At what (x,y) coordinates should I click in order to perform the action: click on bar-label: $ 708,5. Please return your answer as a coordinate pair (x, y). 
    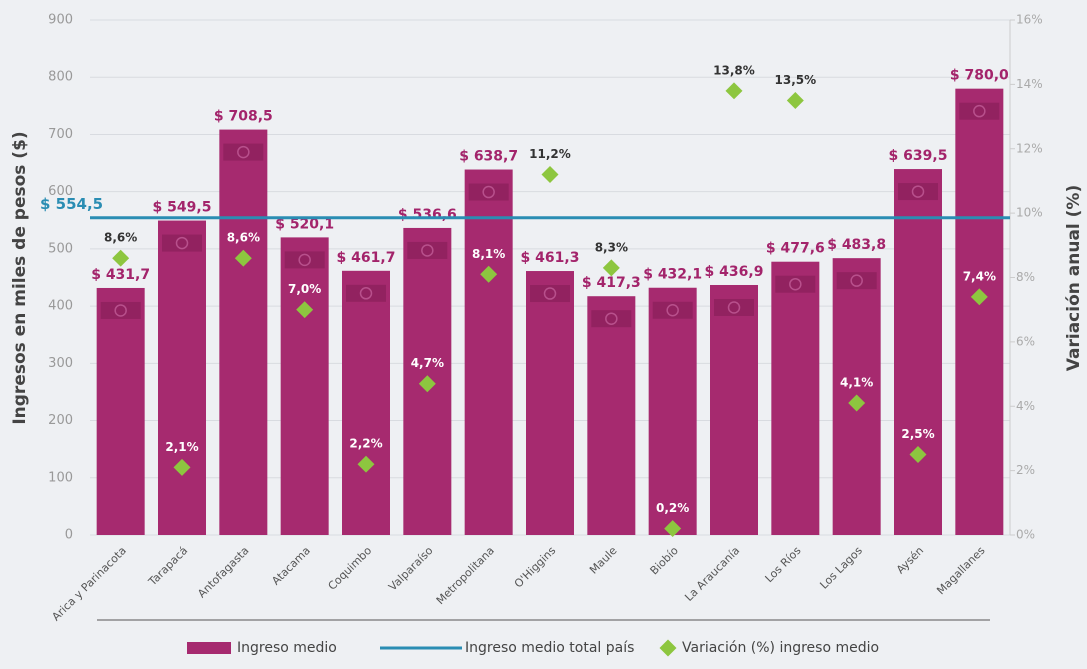
    Looking at the image, I should click on (243, 117).